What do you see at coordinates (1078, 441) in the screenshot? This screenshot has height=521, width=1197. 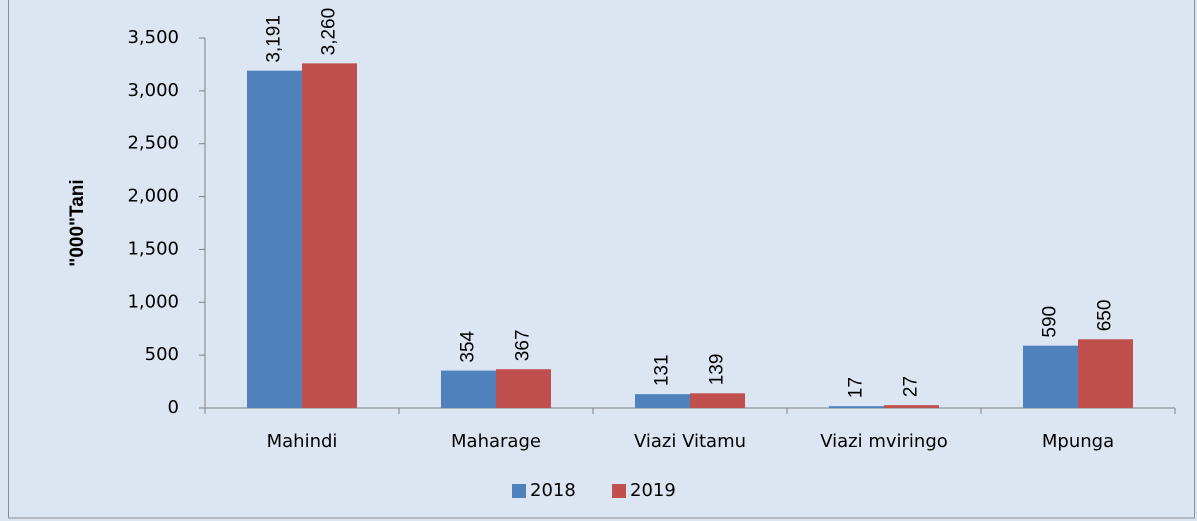 I see `x-tick-label: Mpunga` at bounding box center [1078, 441].